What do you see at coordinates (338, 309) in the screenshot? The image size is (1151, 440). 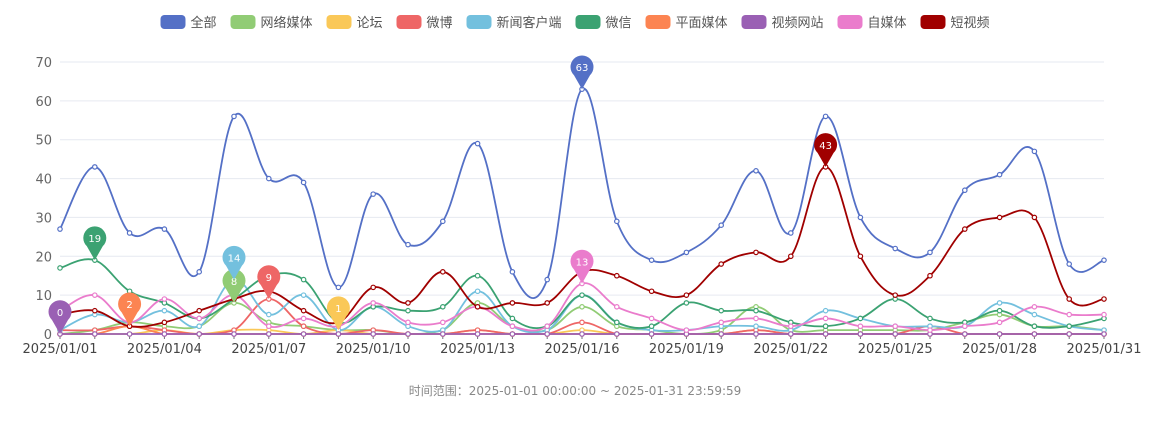 I see `pin-value-label: 1` at bounding box center [338, 309].